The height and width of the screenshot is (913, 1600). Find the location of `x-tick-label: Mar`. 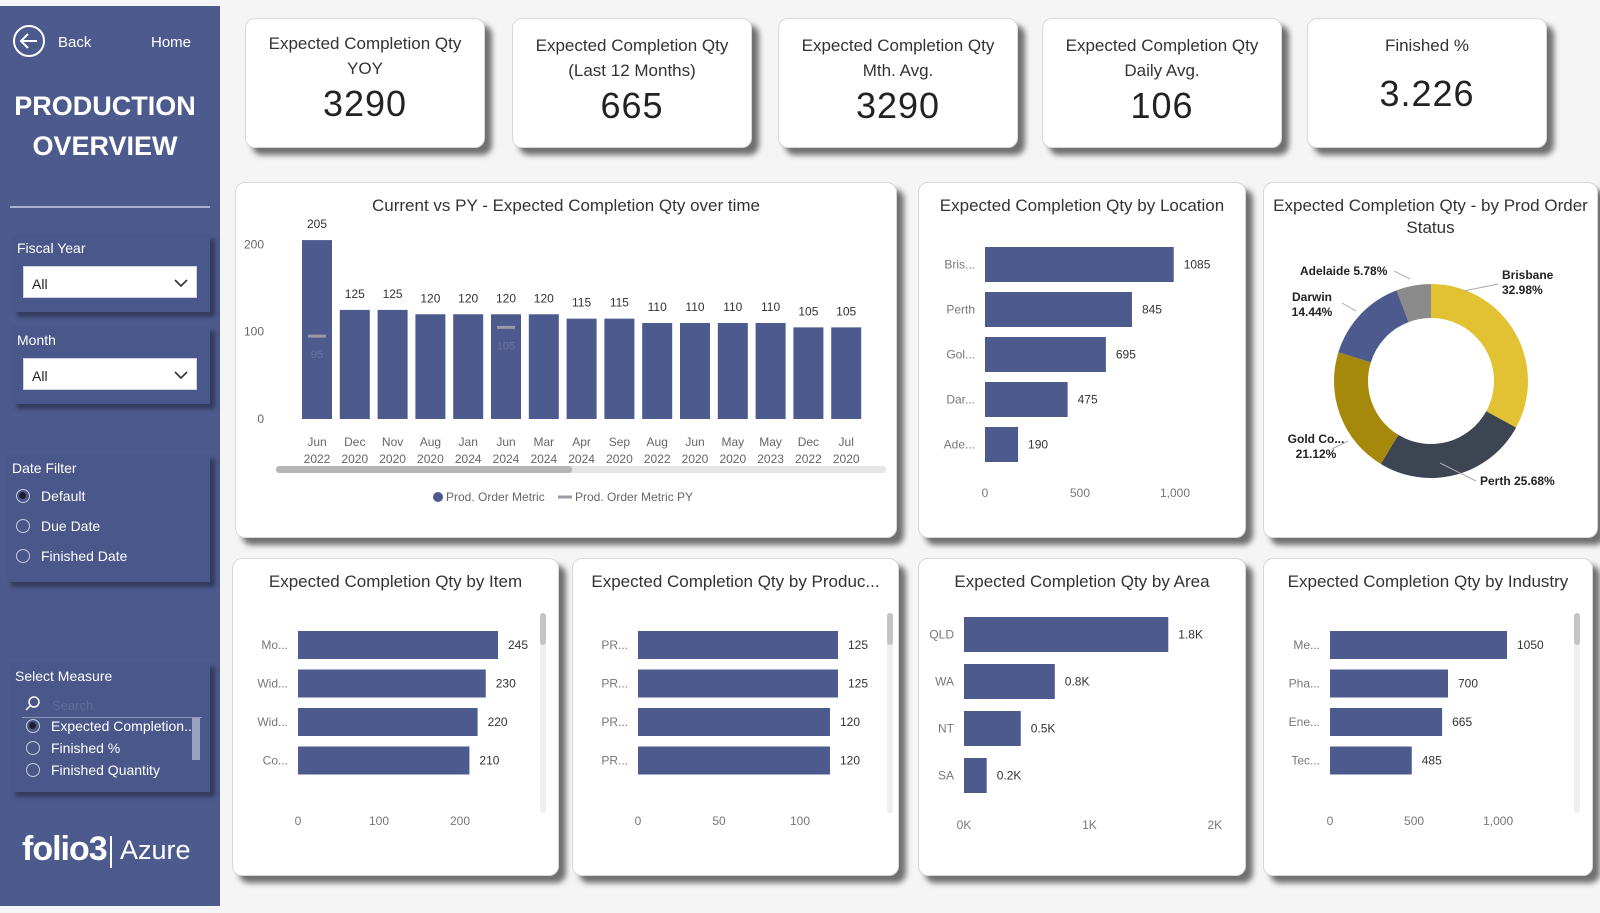

x-tick-label: Mar is located at coordinates (543, 442).